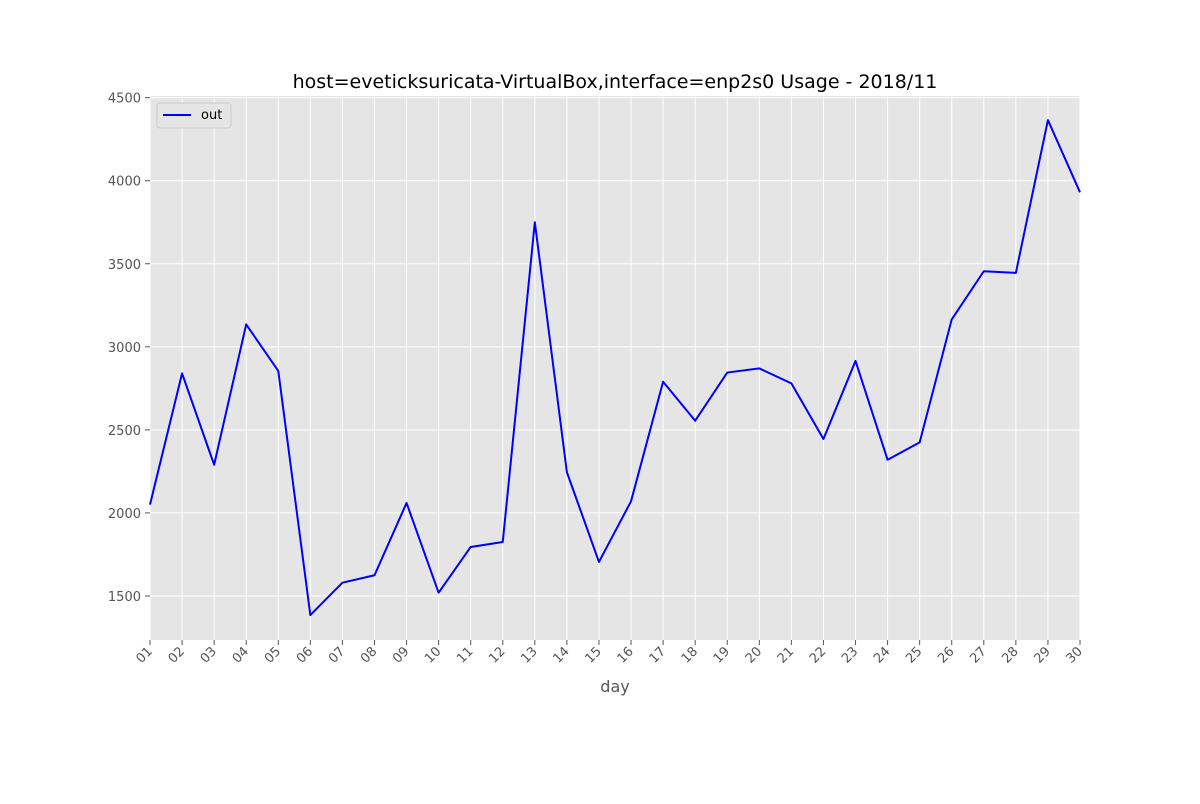 This screenshot has height=804, width=1200. Describe the element at coordinates (124, 431) in the screenshot. I see `y-tick-label: 2500` at that location.